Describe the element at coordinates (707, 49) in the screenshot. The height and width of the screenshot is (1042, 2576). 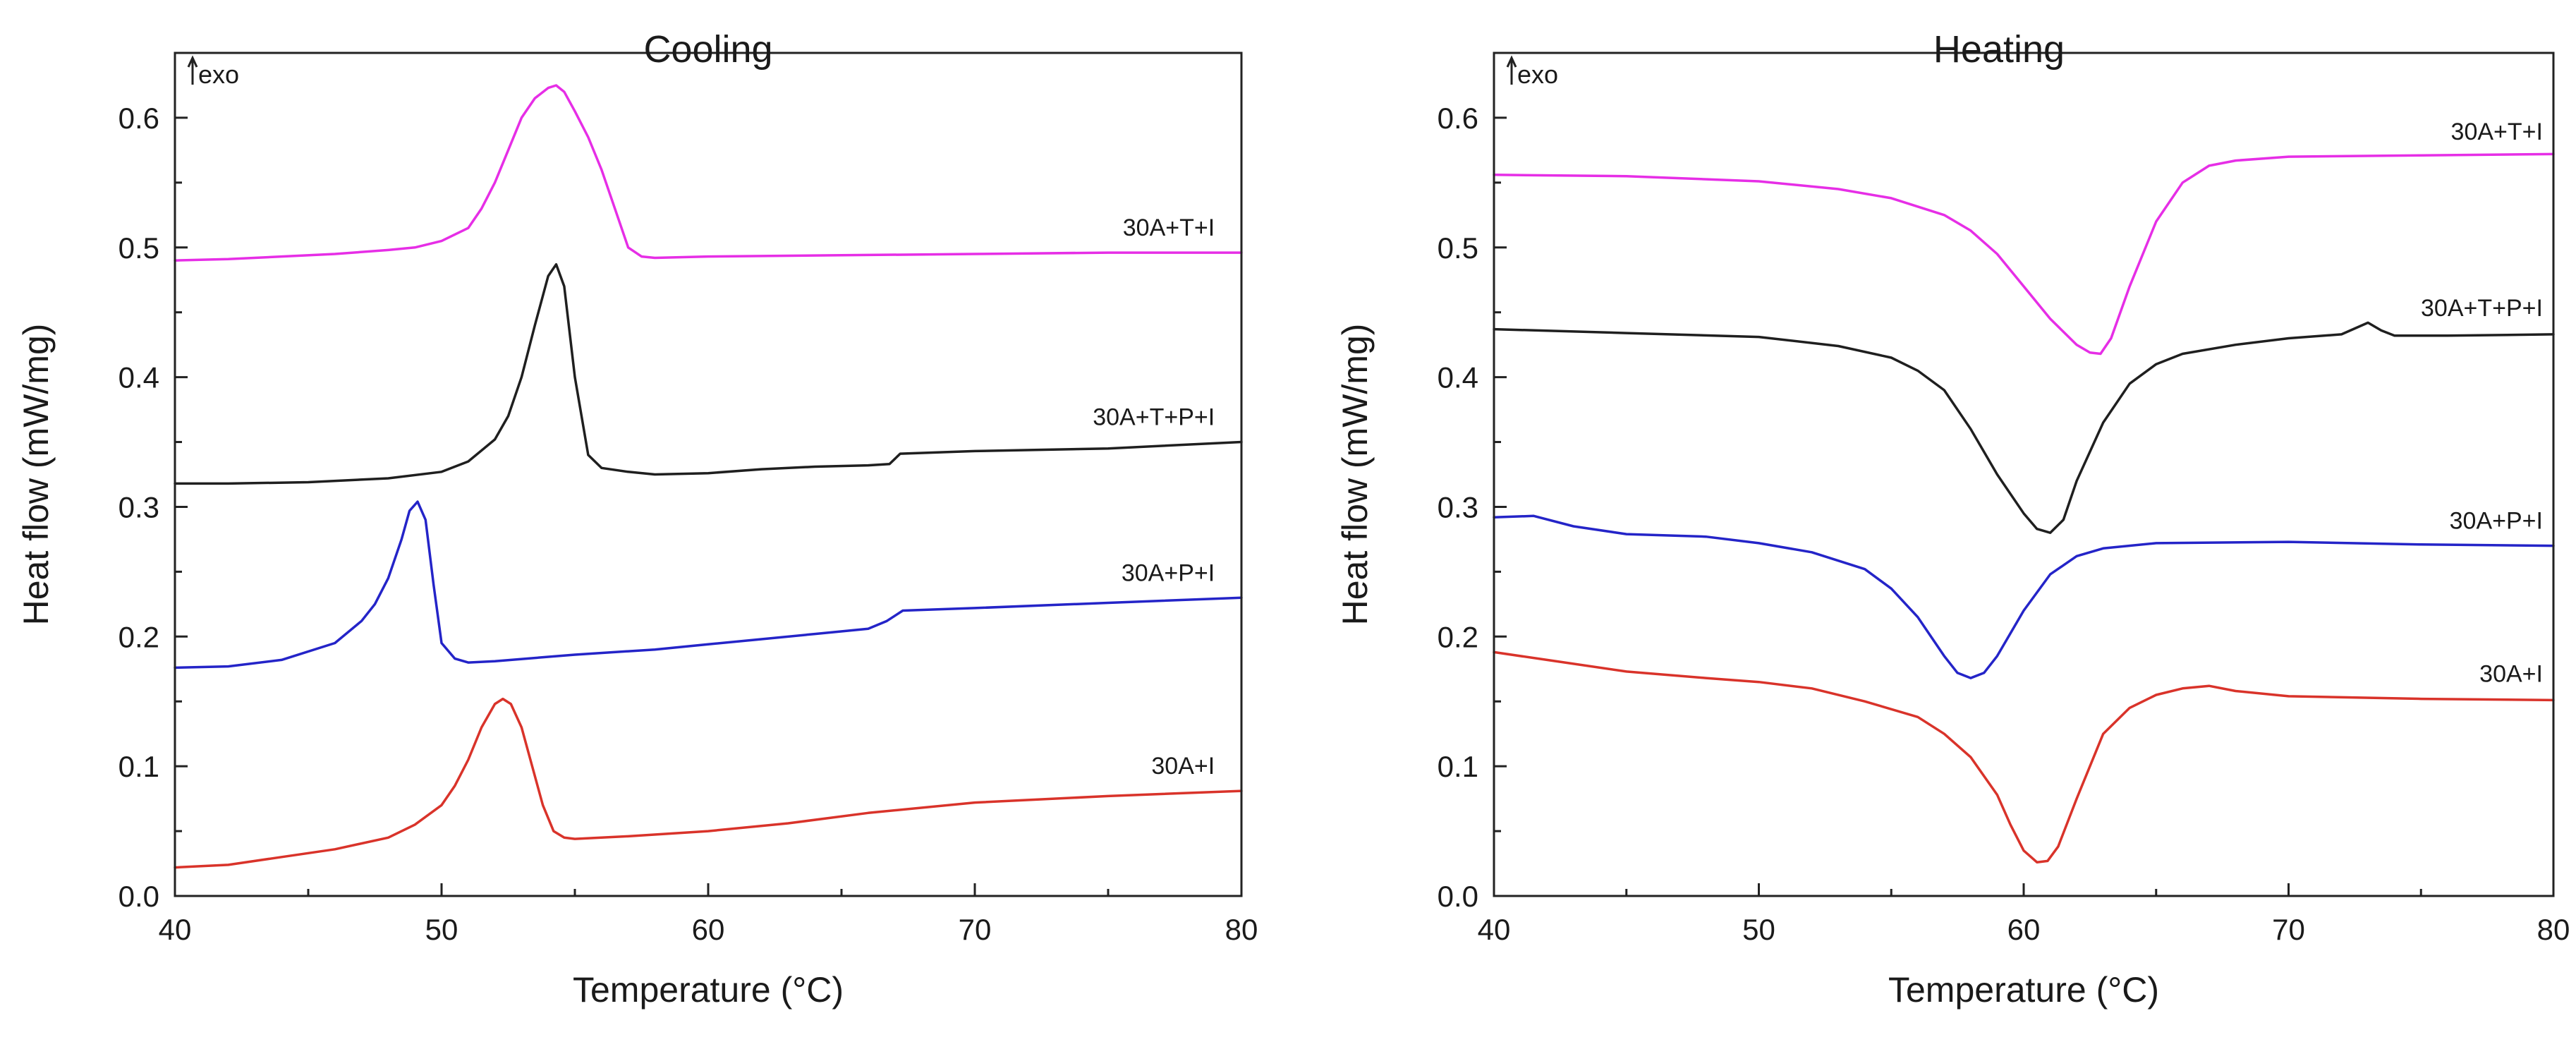
I see `panel-title: Cooling` at that location.